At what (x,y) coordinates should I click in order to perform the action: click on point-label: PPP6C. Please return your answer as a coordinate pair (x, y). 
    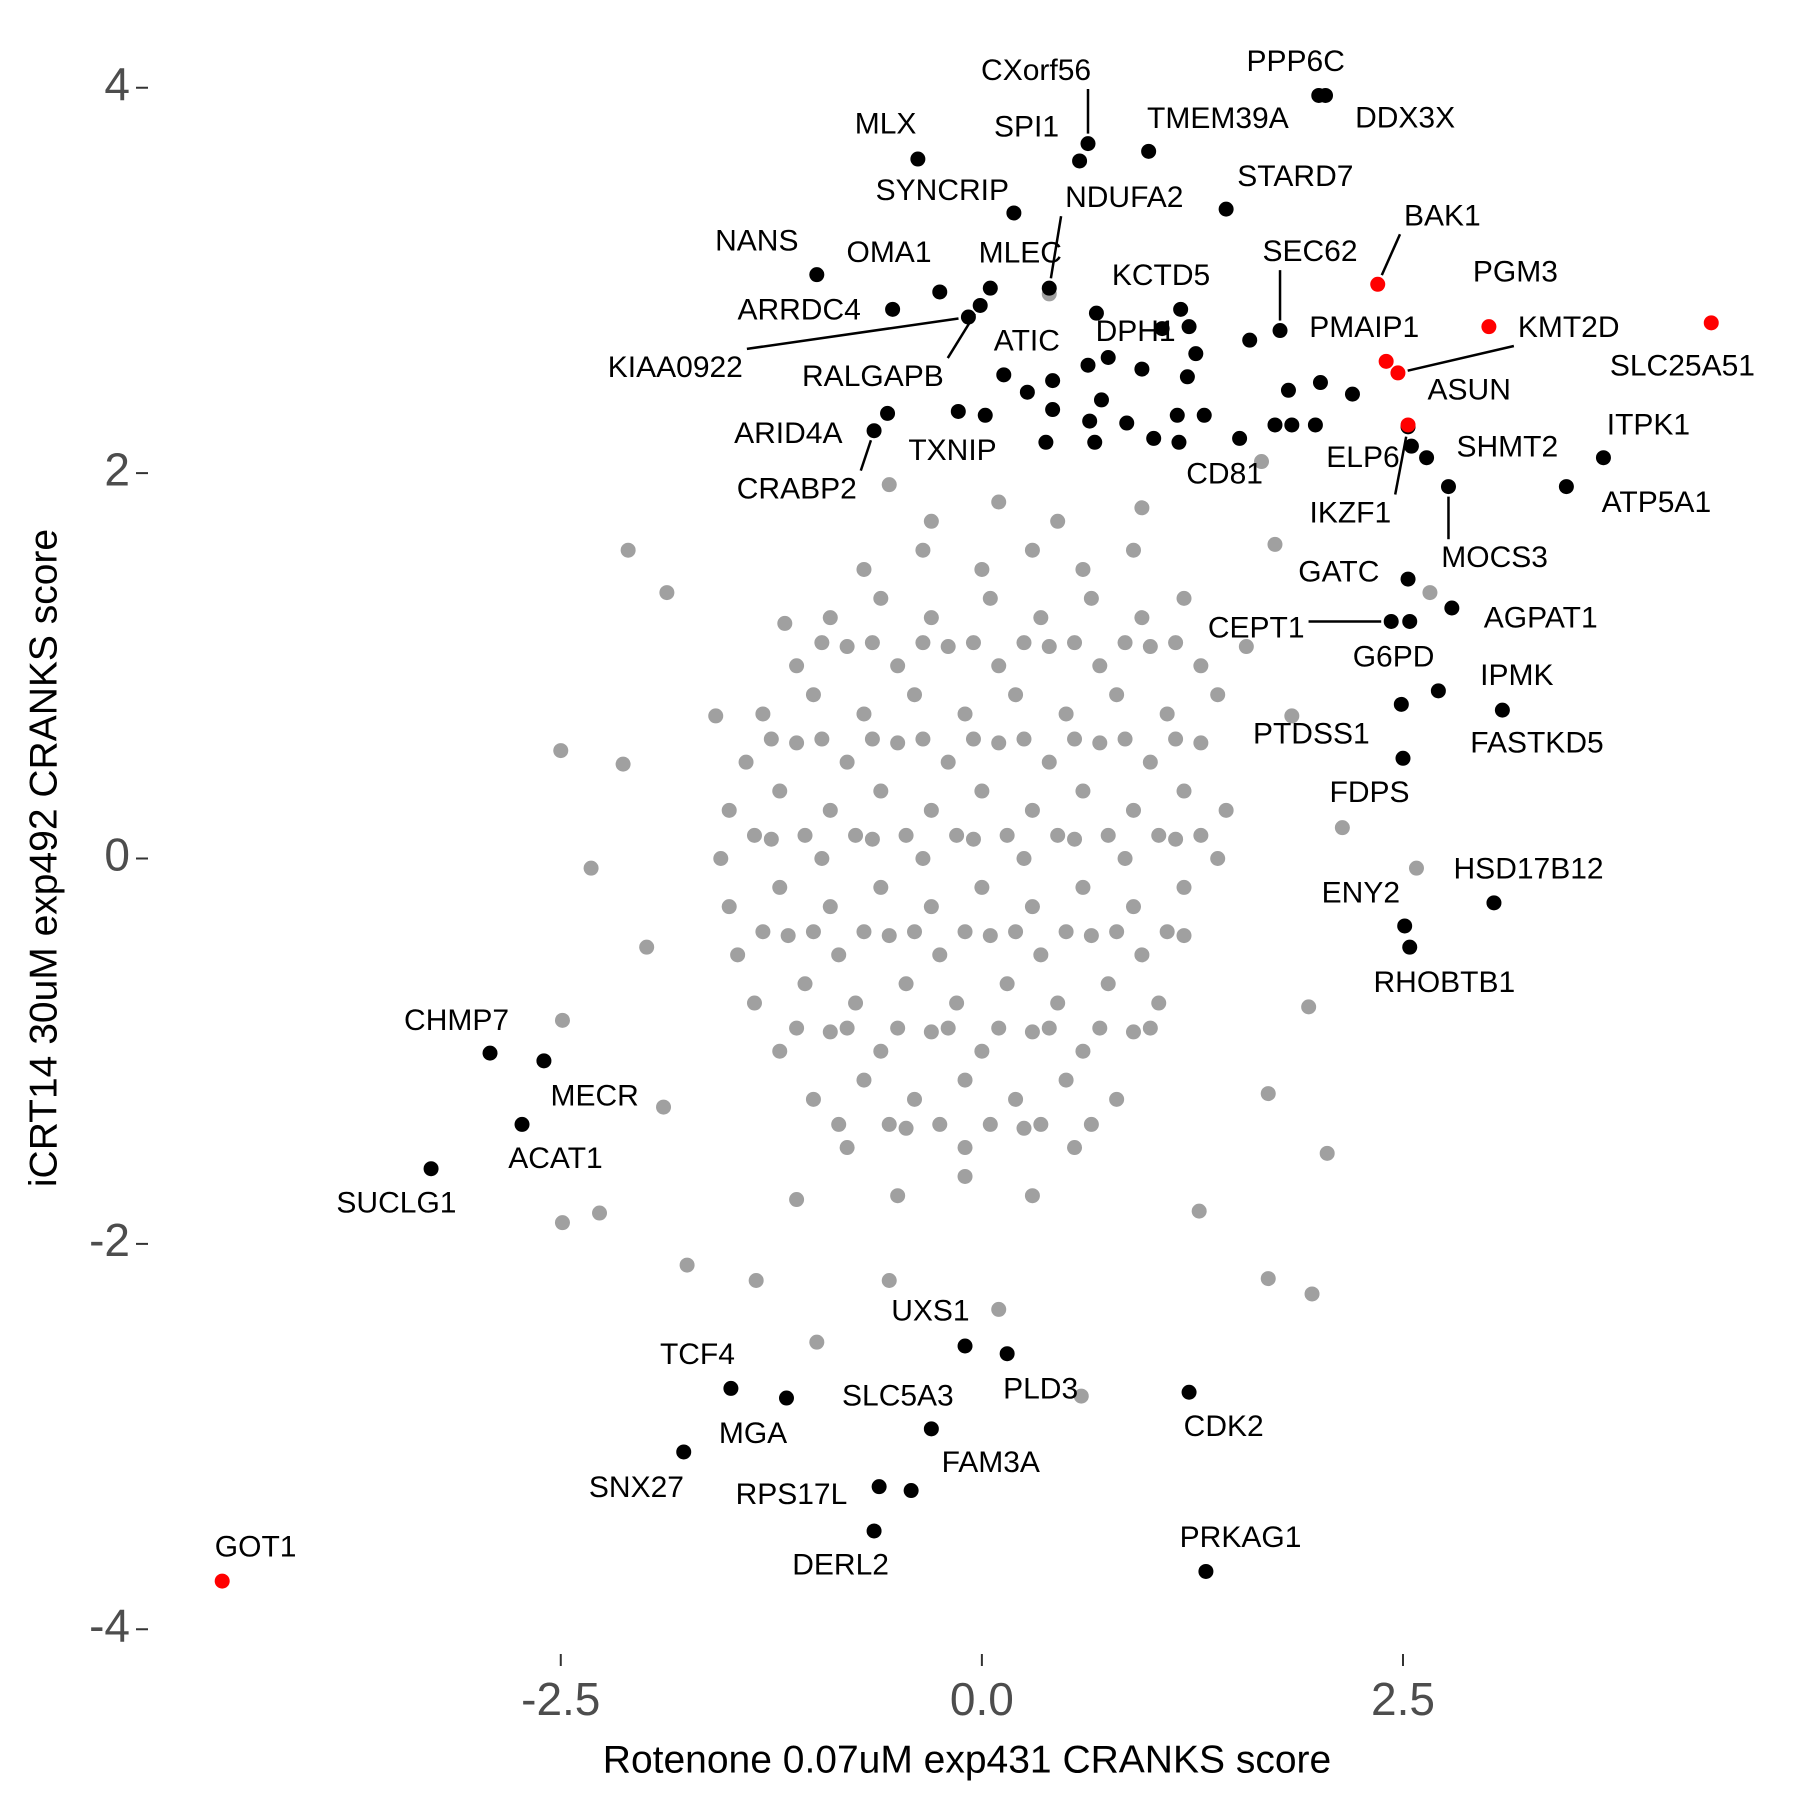
    Looking at the image, I should click on (1296, 61).